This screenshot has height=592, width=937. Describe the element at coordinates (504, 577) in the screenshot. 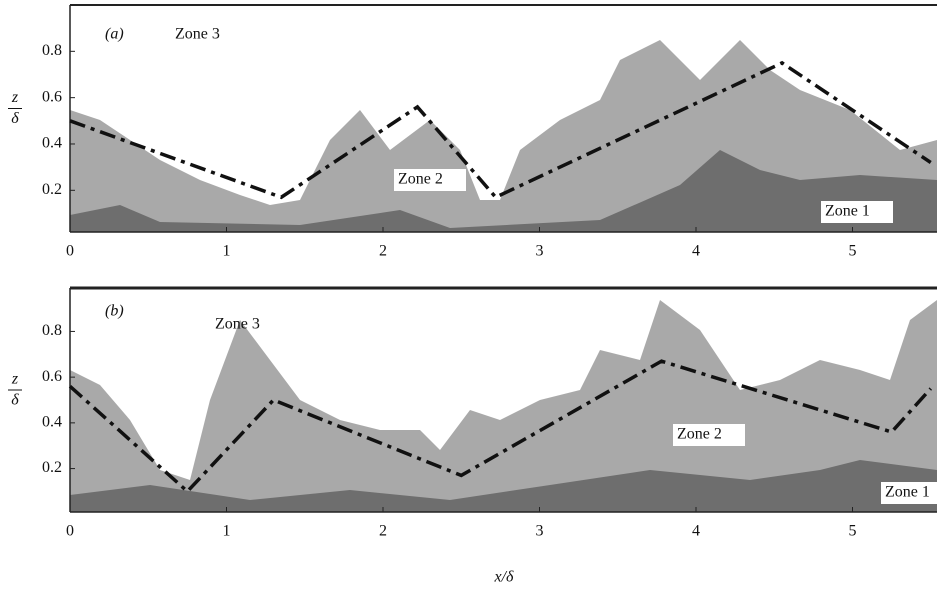

I see `x-axis-label: x/δ` at that location.